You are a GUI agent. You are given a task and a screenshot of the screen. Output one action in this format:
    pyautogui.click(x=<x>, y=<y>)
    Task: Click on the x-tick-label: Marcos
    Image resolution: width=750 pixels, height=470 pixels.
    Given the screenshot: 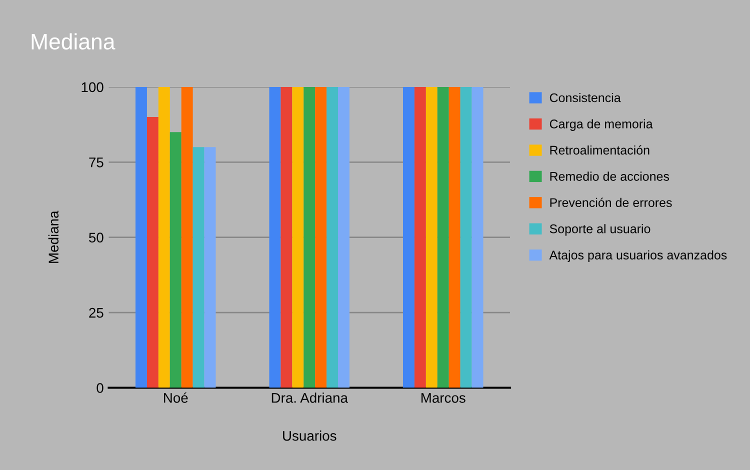 What is the action you would take?
    pyautogui.click(x=444, y=398)
    